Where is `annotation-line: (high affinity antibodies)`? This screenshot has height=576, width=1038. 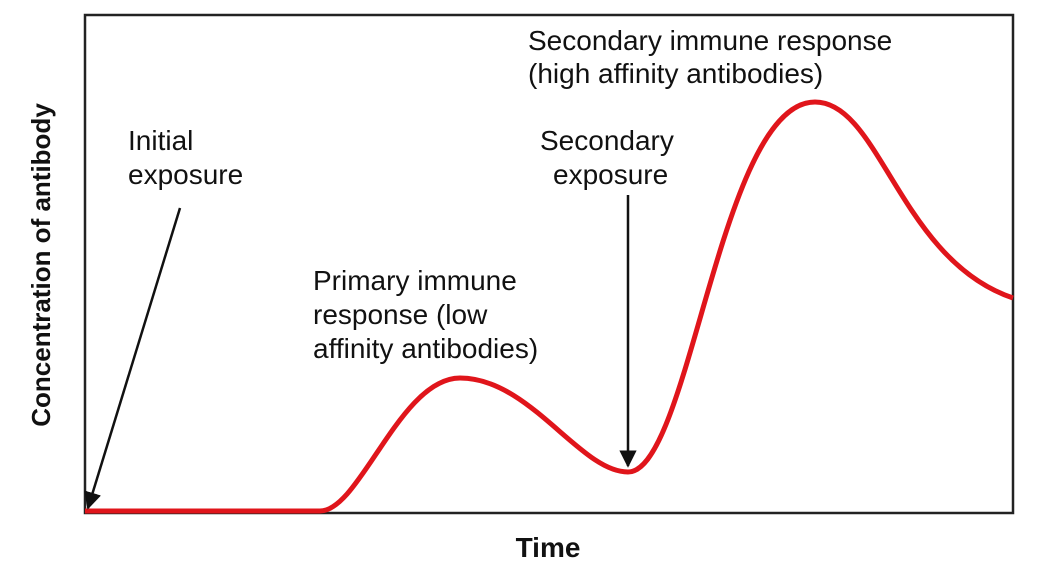 annotation-line: (high affinity antibodies) is located at coordinates (675, 73).